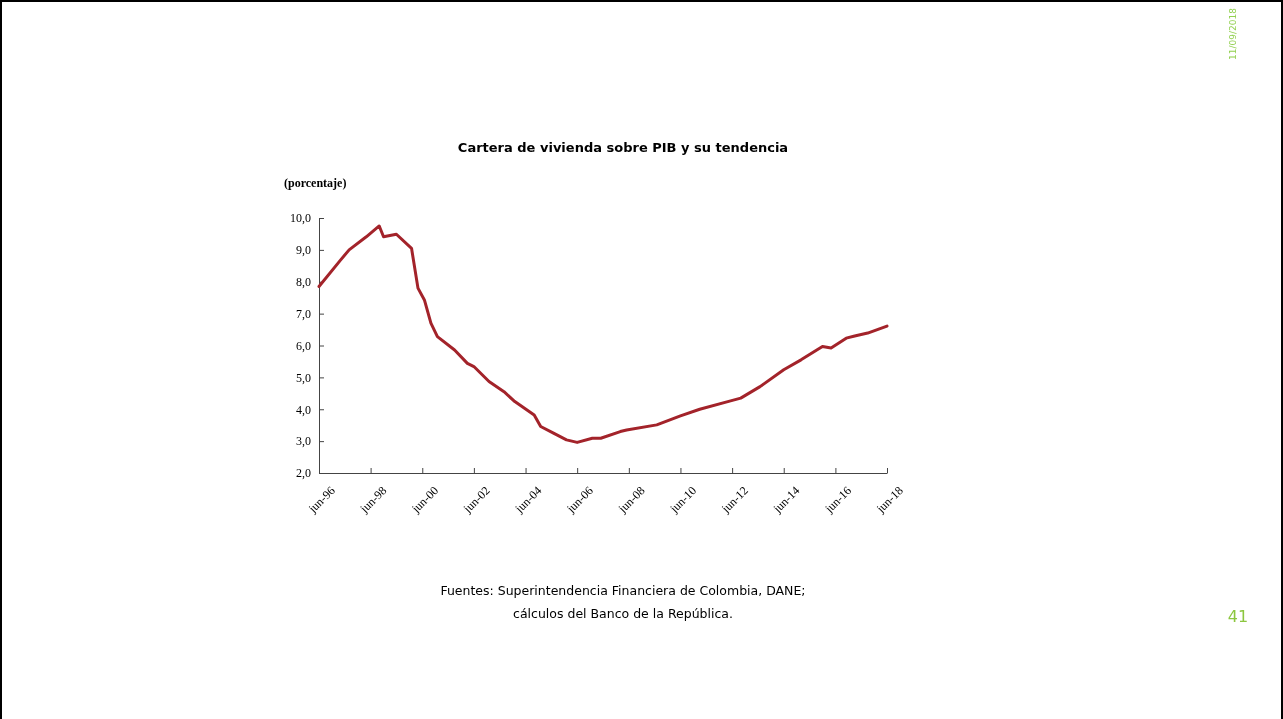 The height and width of the screenshot is (719, 1283). I want to click on y-tick-label: 7,0, so click(303, 313).